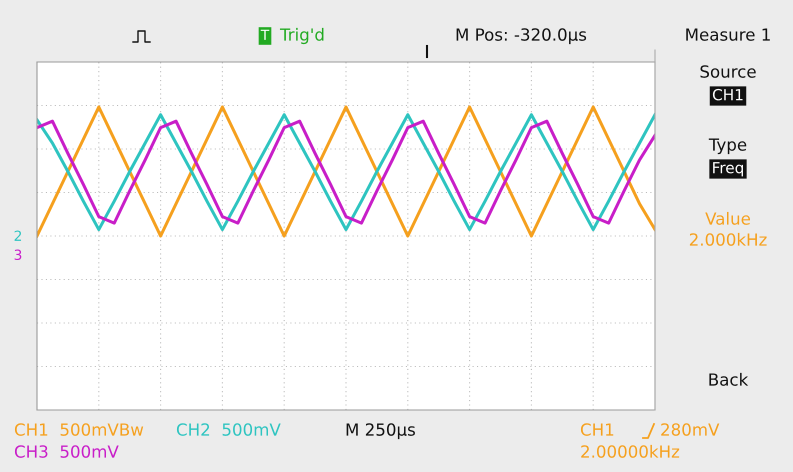  I want to click on text: 2, so click(18, 235).